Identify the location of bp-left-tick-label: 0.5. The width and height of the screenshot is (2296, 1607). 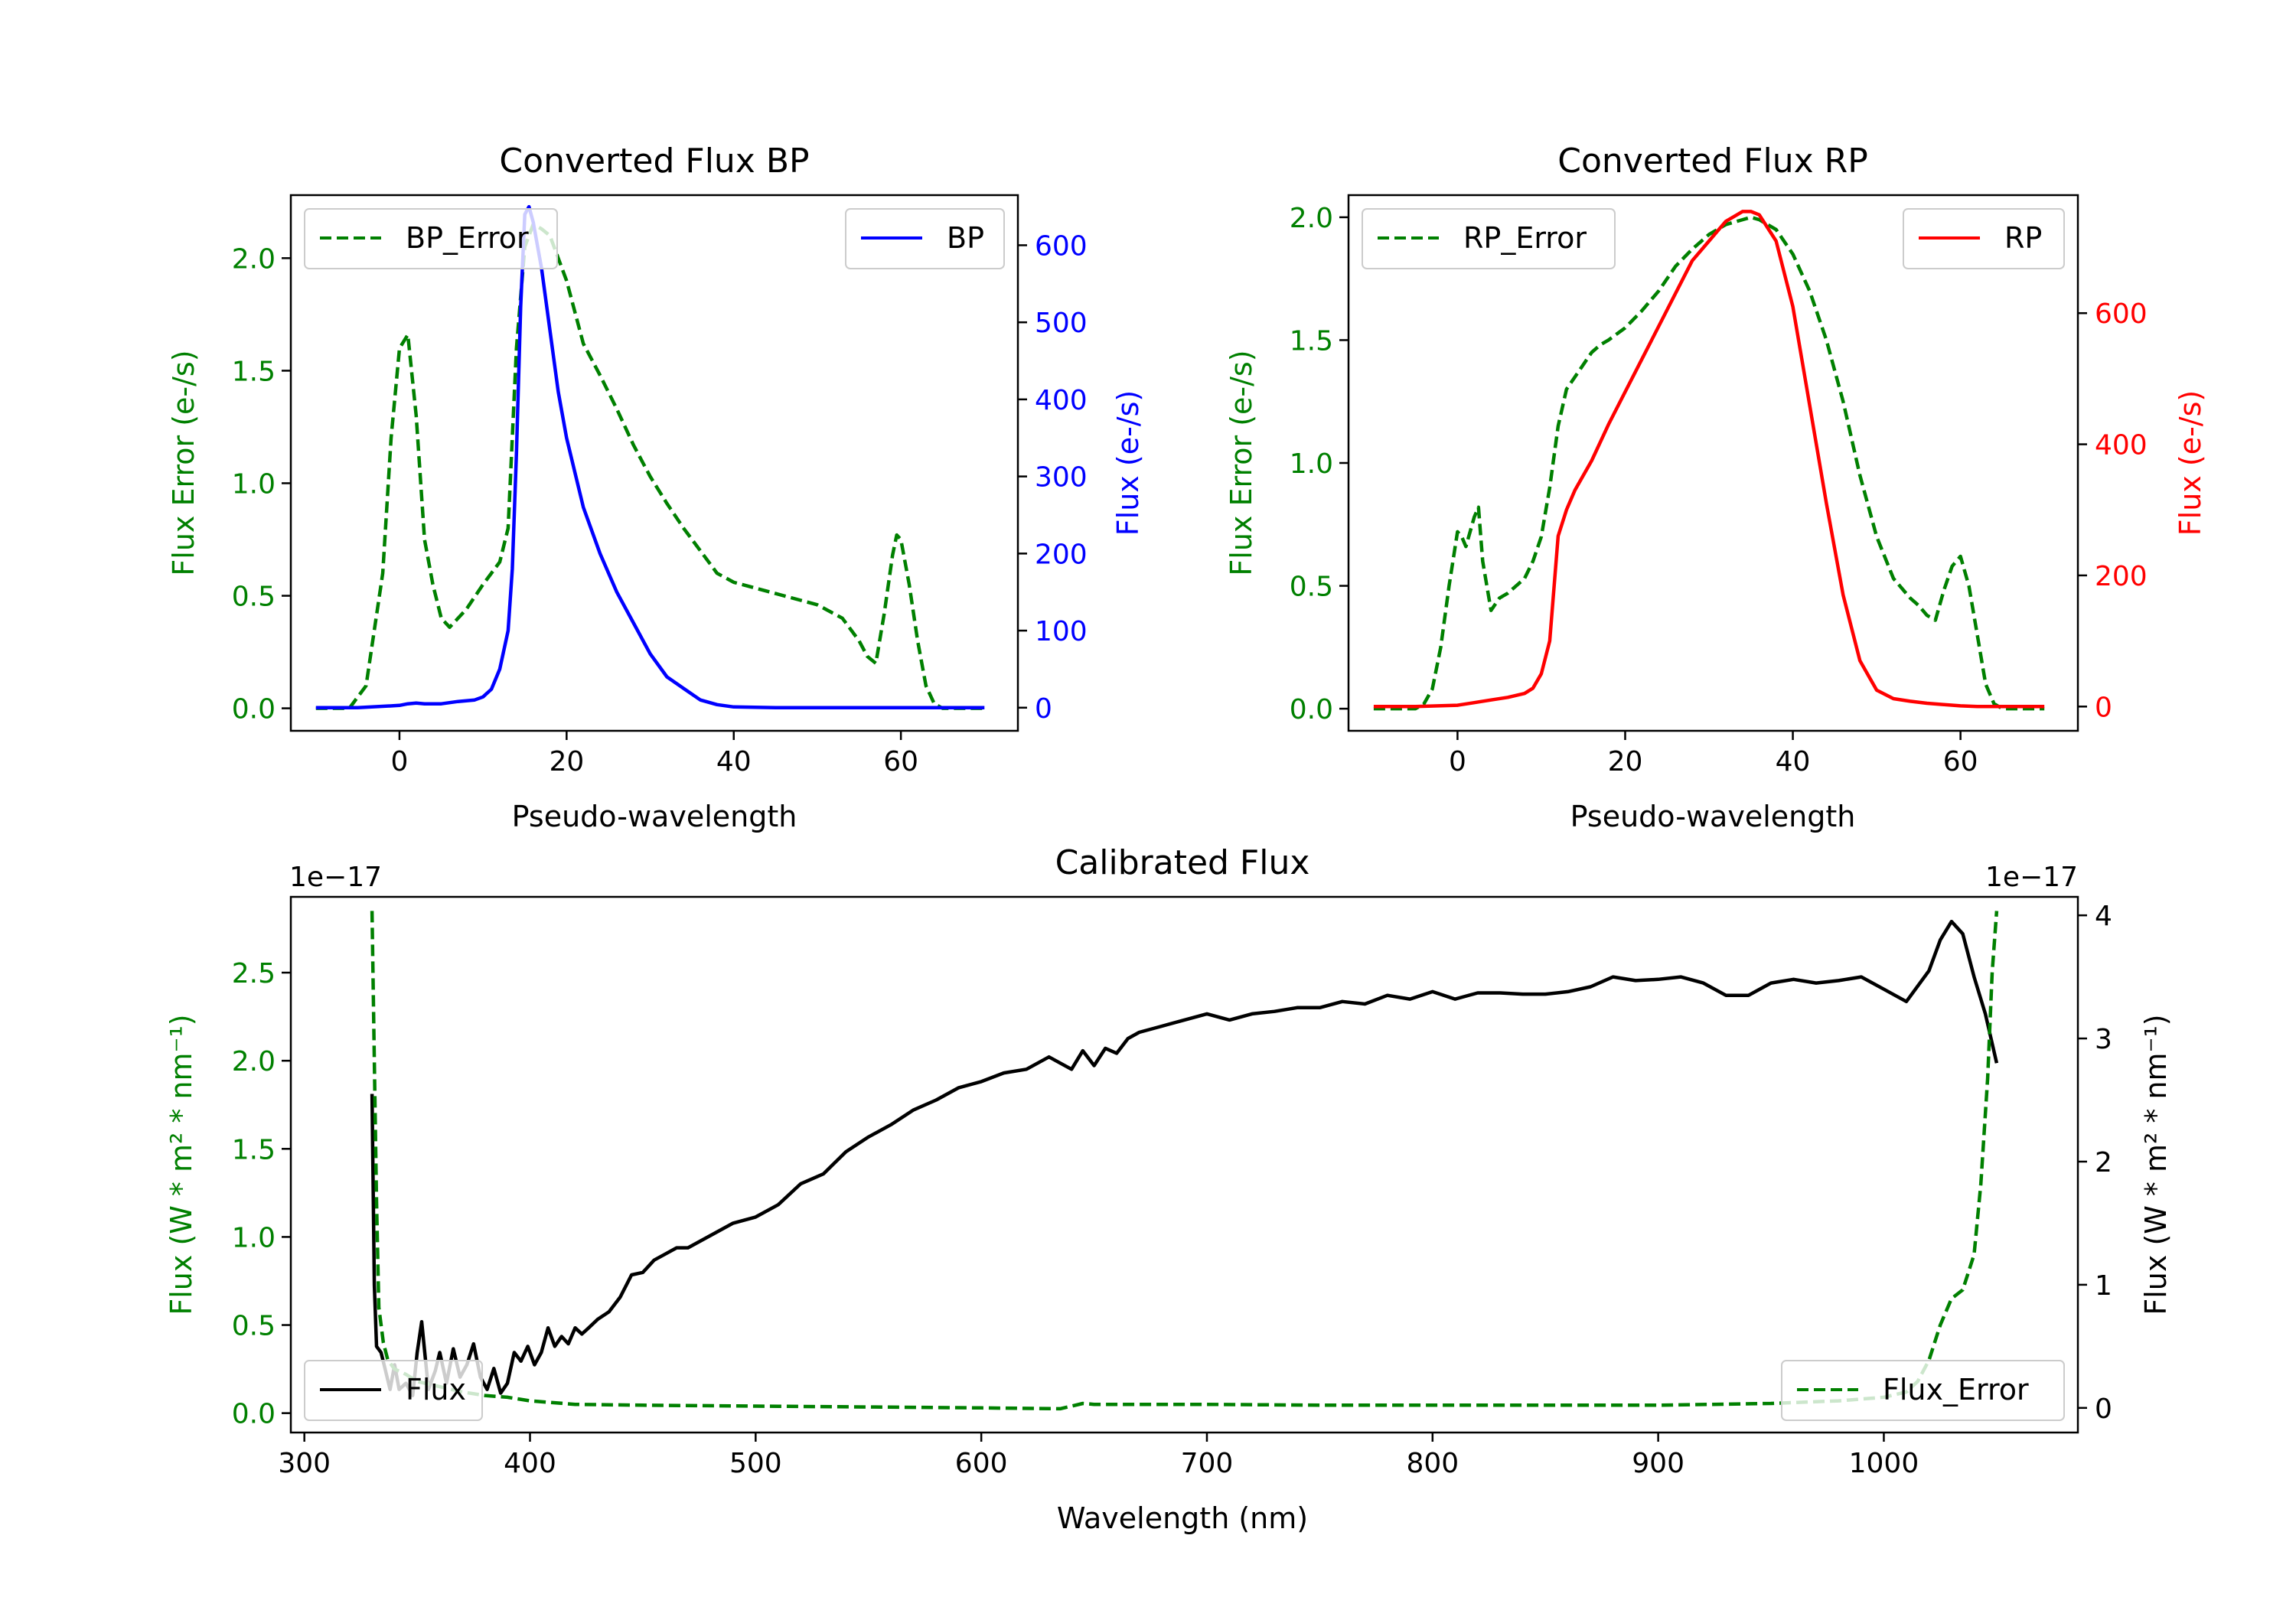
(254, 597).